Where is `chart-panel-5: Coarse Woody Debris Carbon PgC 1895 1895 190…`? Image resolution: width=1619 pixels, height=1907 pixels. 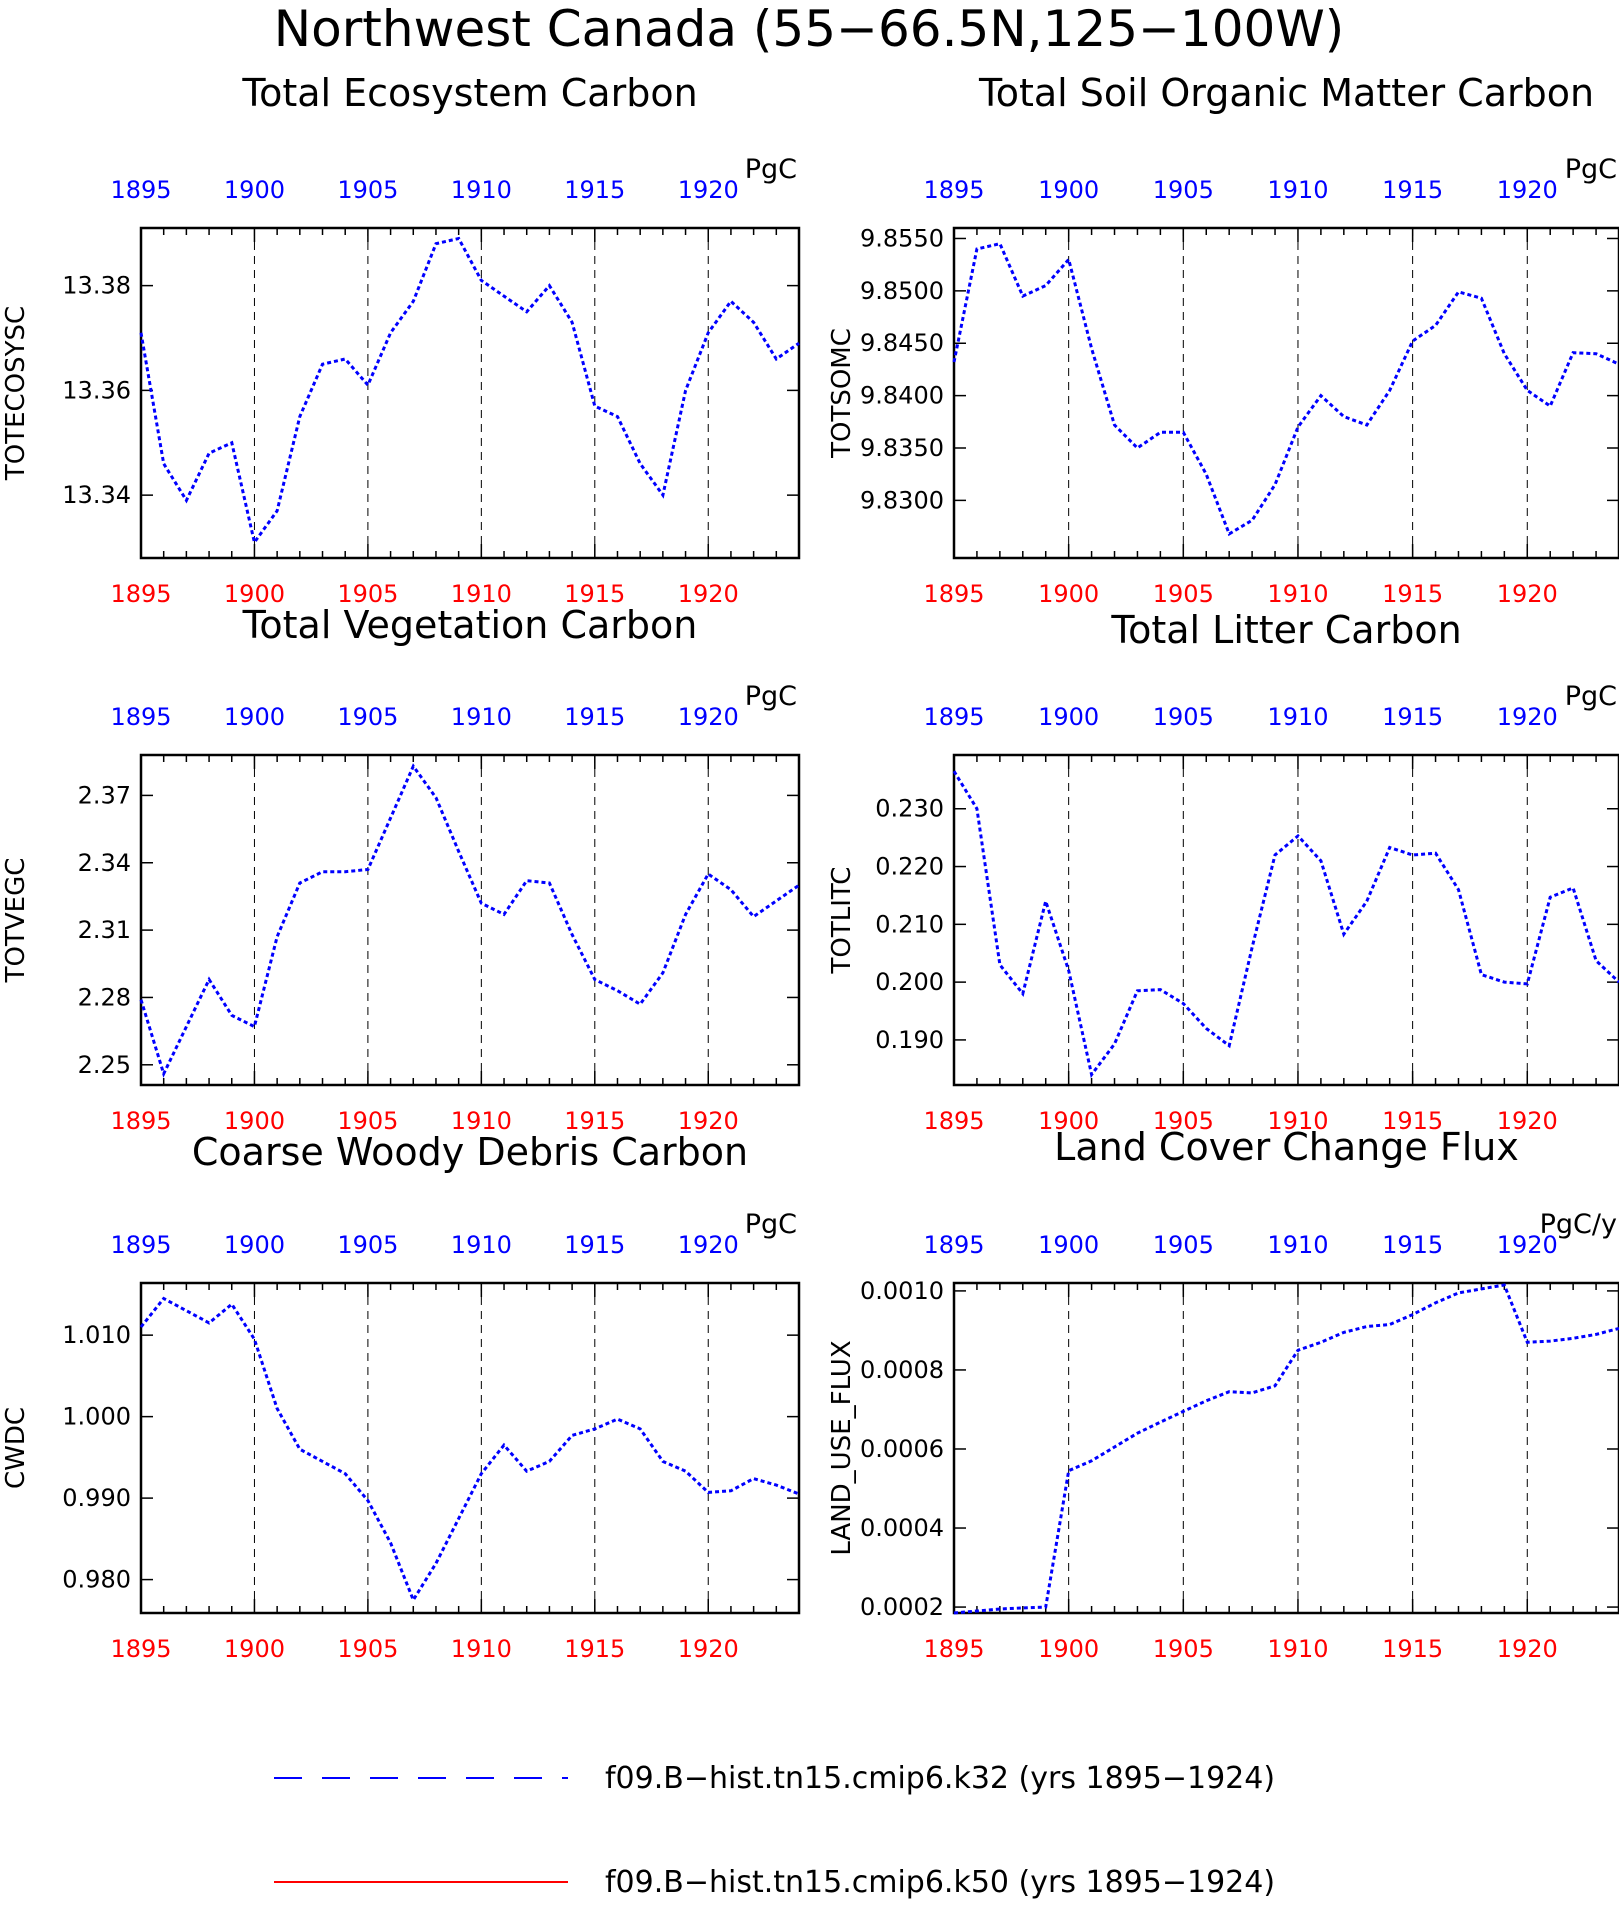 chart-panel-5: Coarse Woody Debris Carbon PgC 1895 1895 190… is located at coordinates (401, 1396).